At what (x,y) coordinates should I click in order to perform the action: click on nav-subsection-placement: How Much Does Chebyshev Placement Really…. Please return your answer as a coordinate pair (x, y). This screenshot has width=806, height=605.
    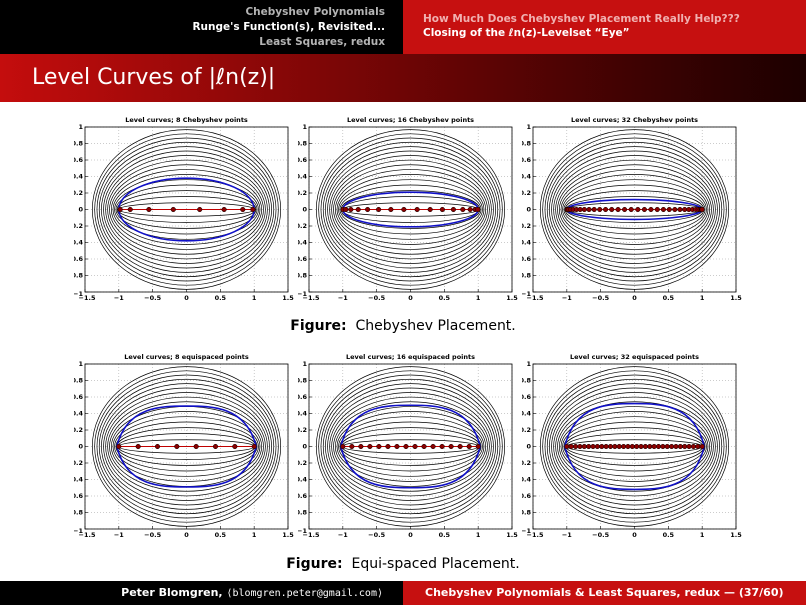
    Looking at the image, I should click on (581, 19).